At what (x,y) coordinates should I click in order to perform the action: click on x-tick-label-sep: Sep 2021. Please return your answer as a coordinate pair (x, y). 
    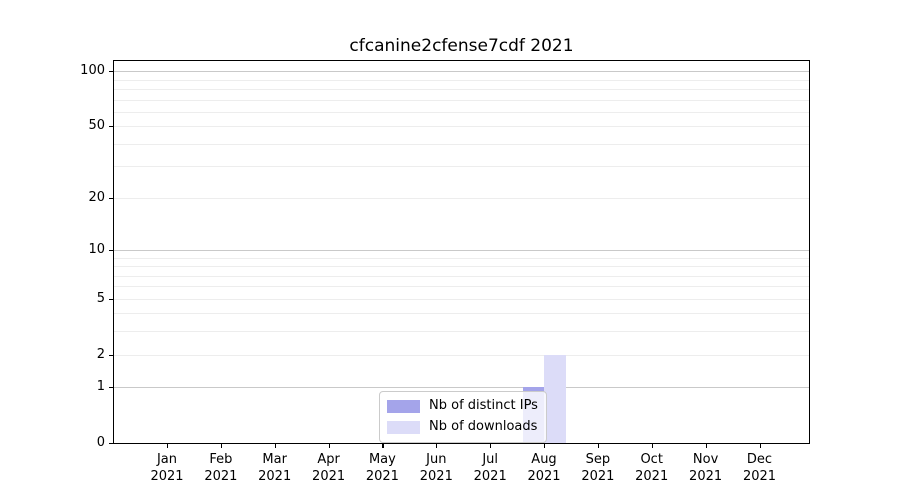
    Looking at the image, I should click on (598, 468).